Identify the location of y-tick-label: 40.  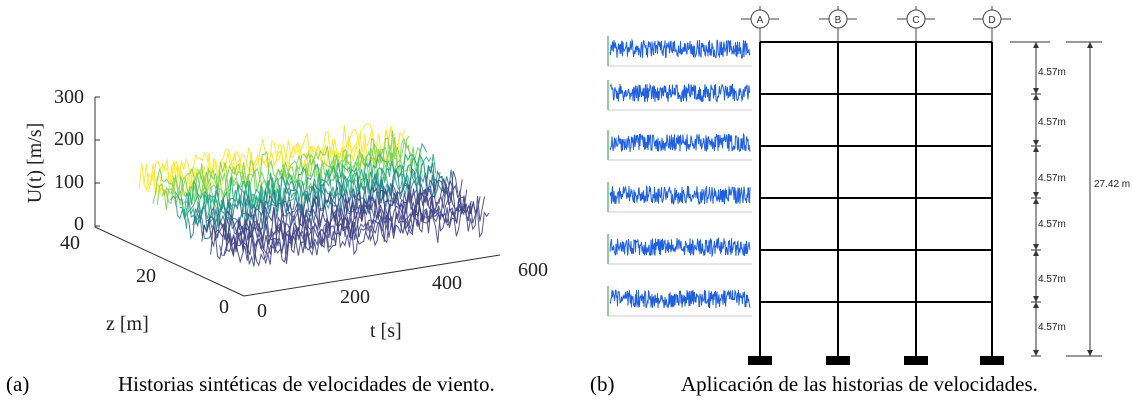
(70, 243).